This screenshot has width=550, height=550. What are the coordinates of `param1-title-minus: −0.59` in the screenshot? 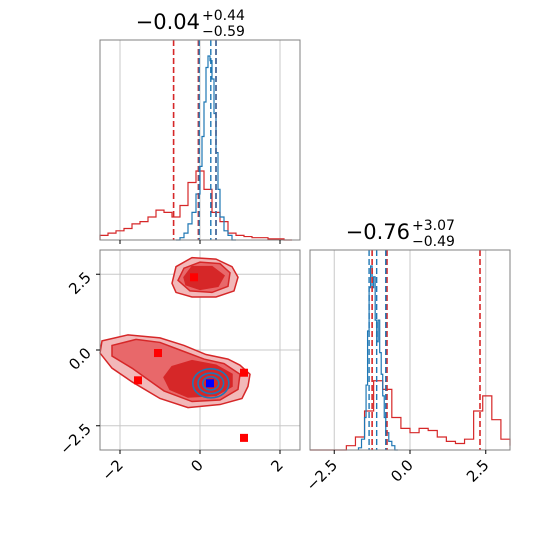 It's located at (223, 32).